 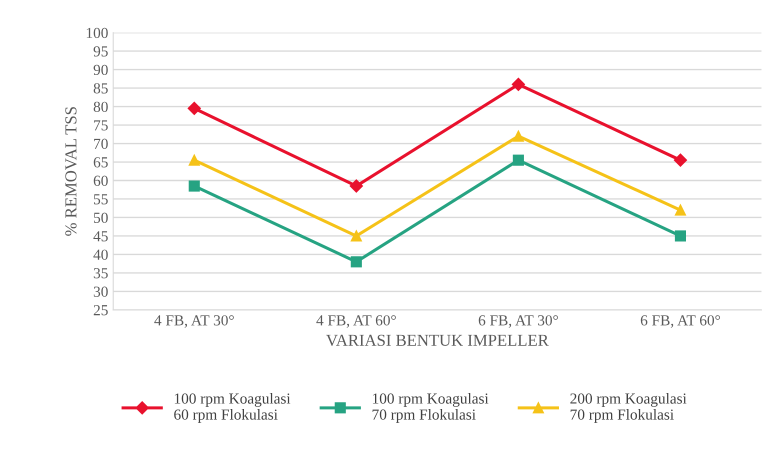 I want to click on y-axis-title: % REMOVAL TSS, so click(x=71, y=171).